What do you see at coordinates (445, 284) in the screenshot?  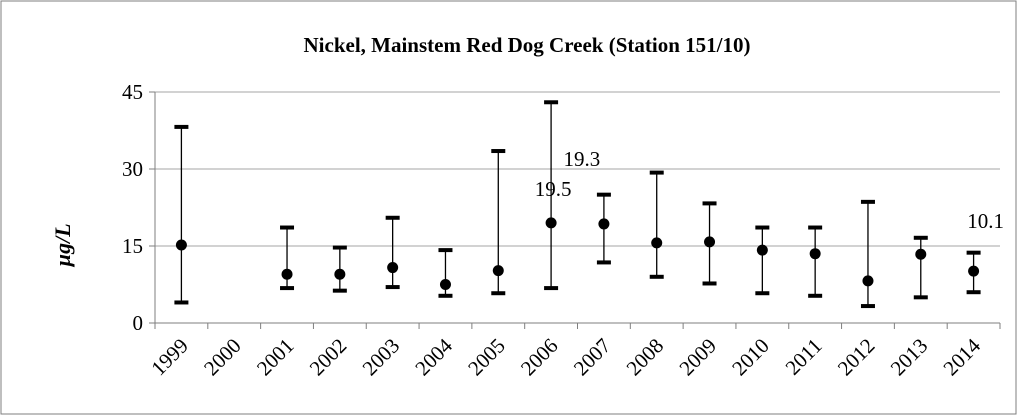 I see `data-point-2004` at bounding box center [445, 284].